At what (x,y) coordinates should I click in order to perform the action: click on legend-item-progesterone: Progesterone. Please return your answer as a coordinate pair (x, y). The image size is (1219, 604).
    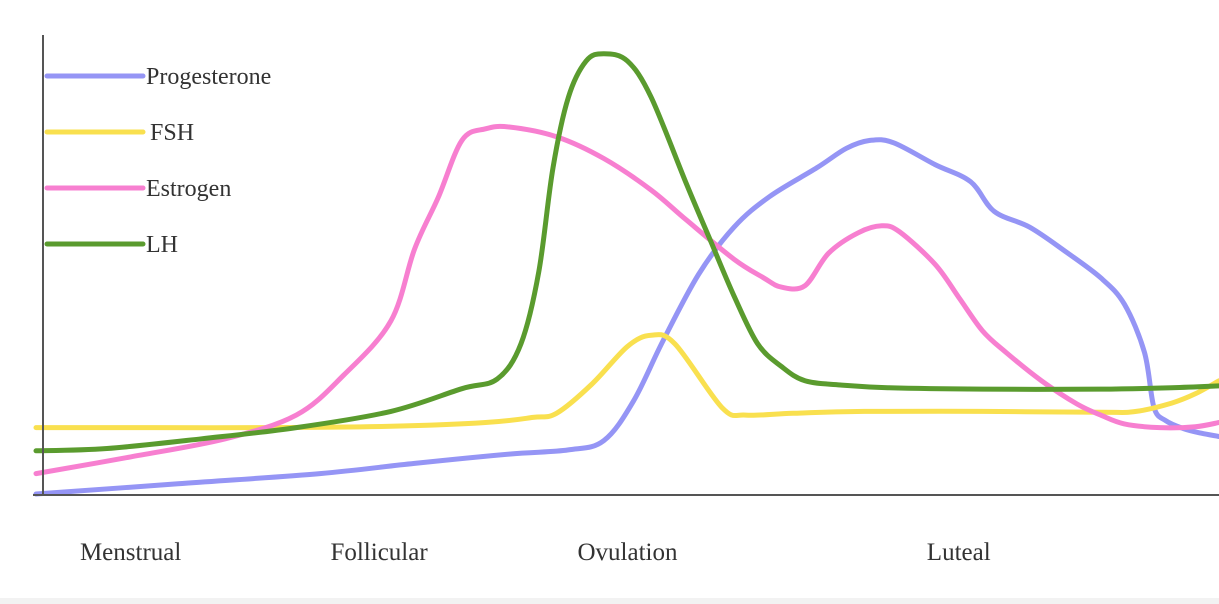
    Looking at the image, I should click on (157, 77).